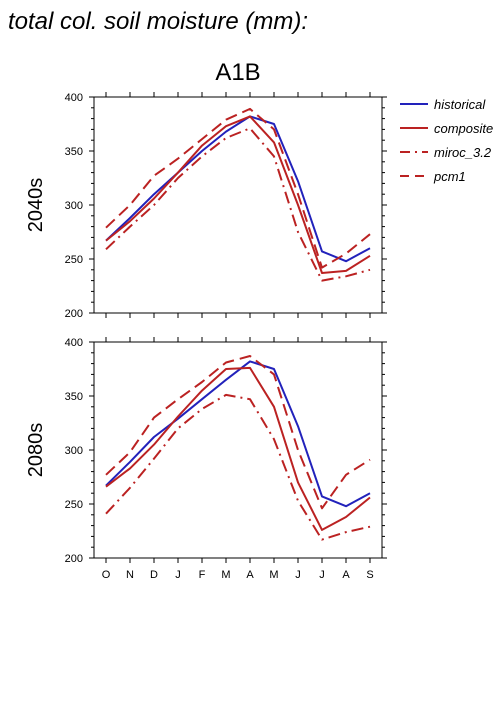  Describe the element at coordinates (449, 176) in the screenshot. I see `legend-label-pcm1: pcm1` at that location.